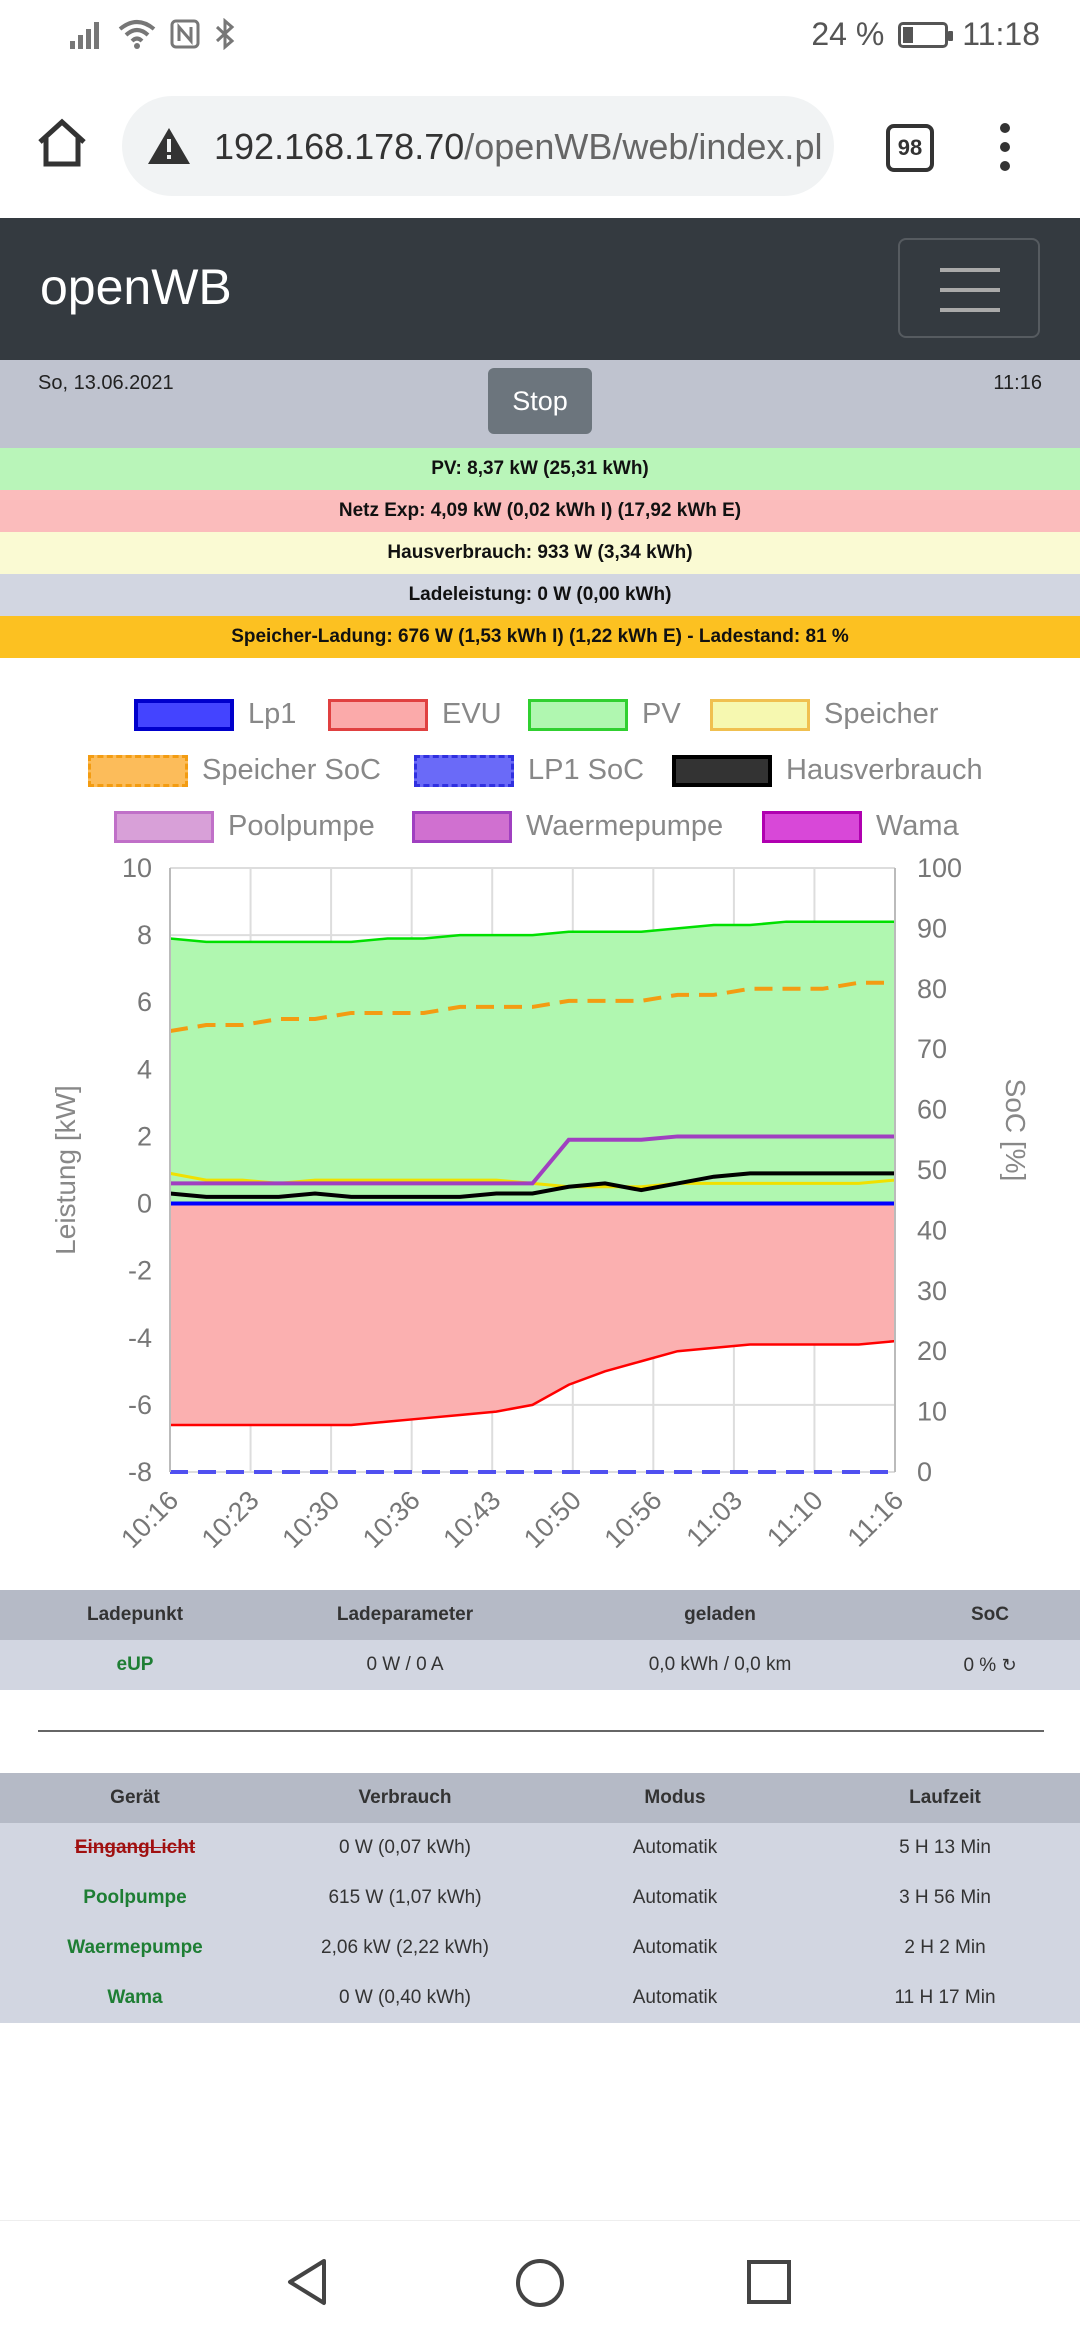 The image size is (1080, 2341). Describe the element at coordinates (540, 401) in the screenshot. I see `stop-button: Stop` at that location.